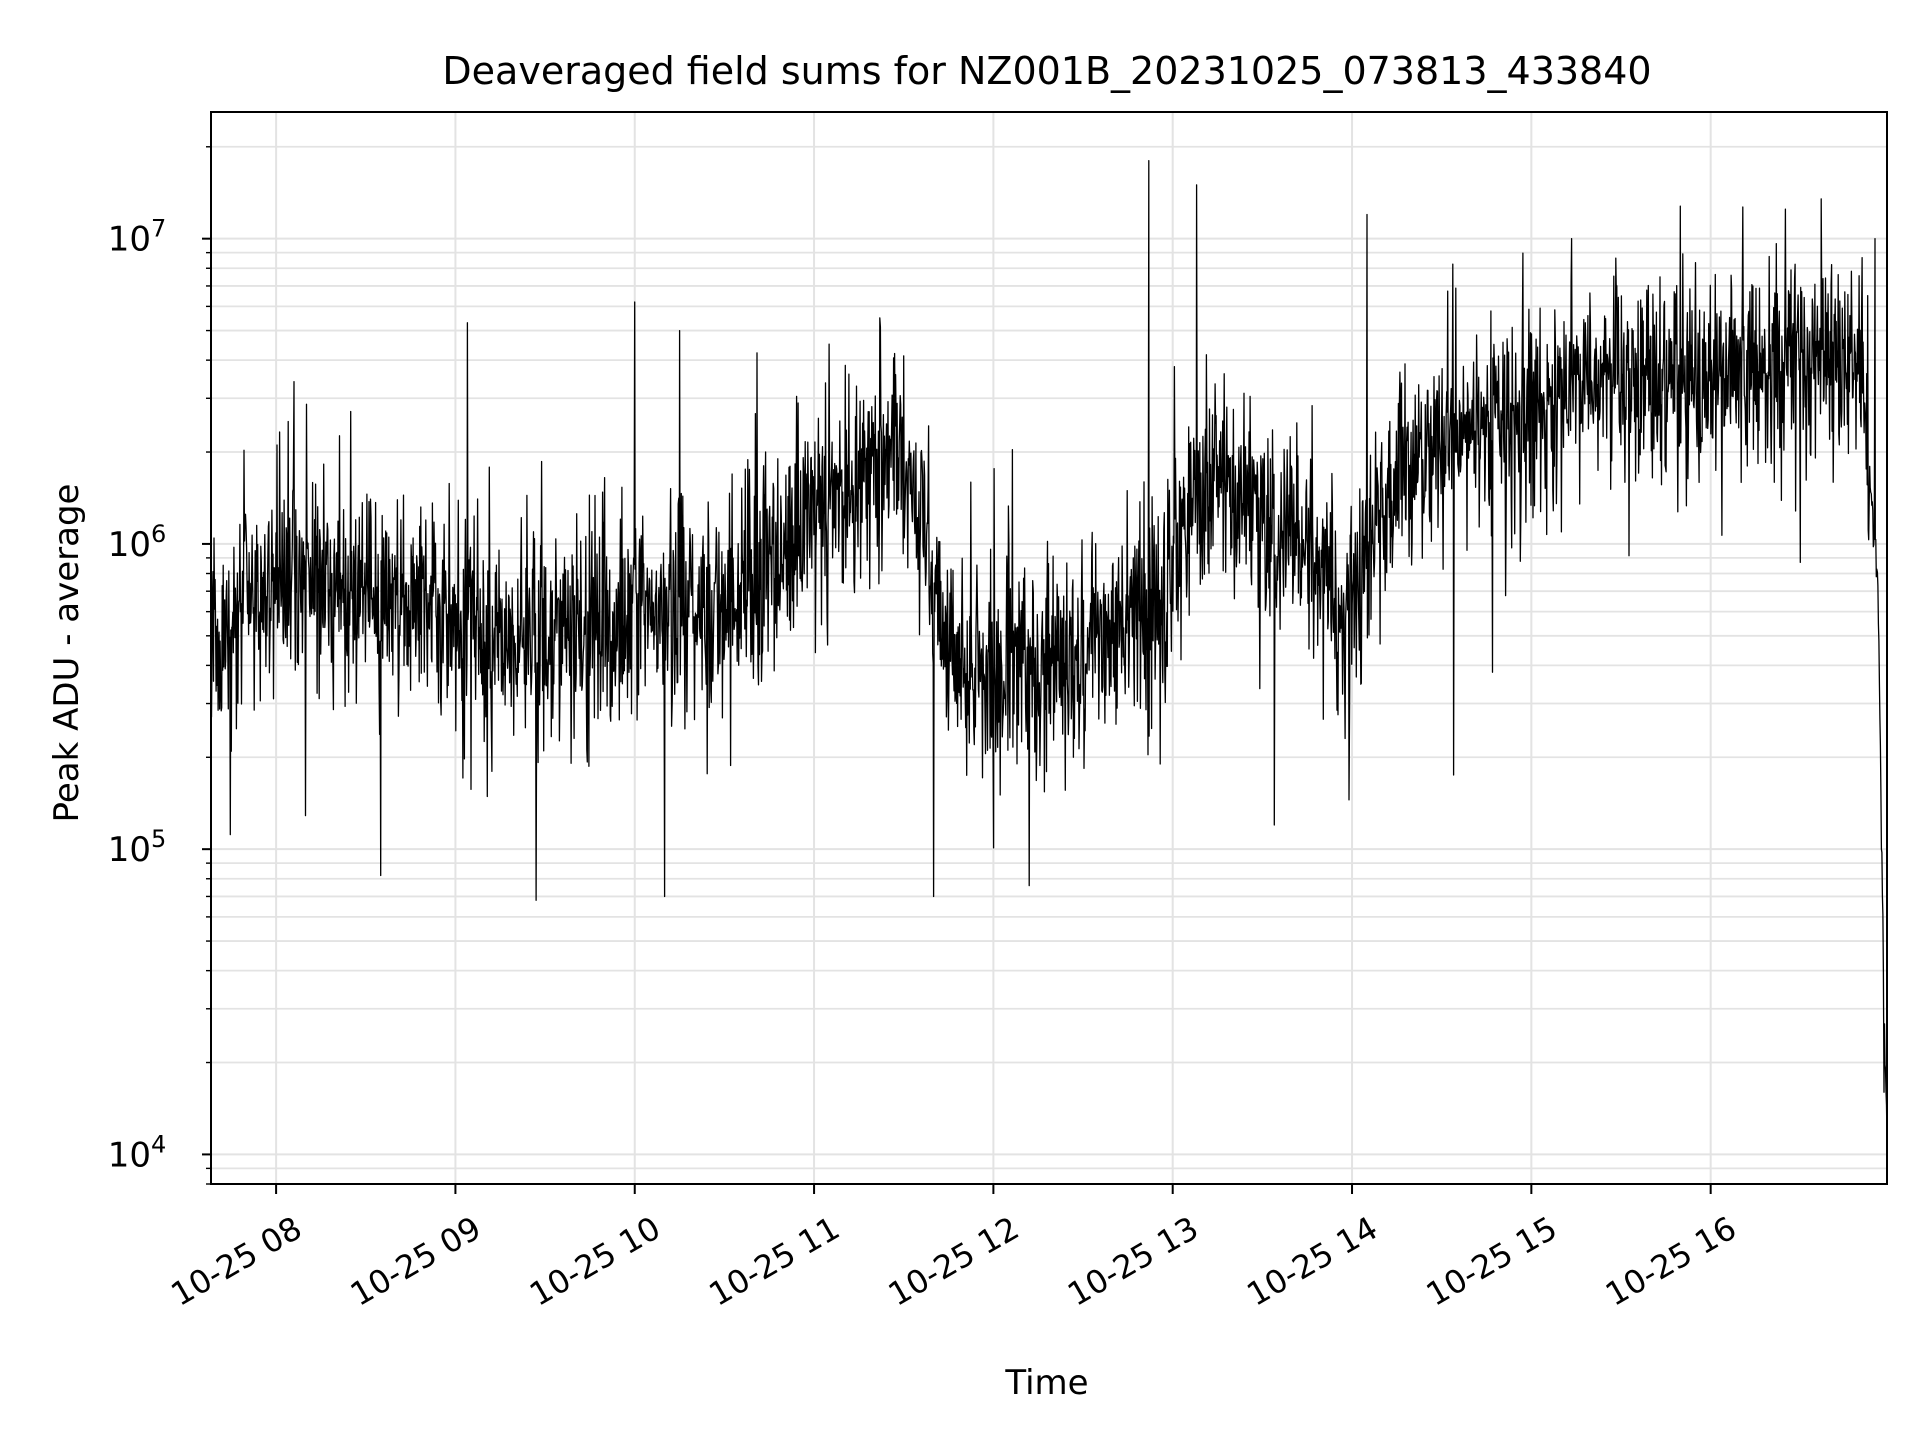  What do you see at coordinates (137, 1152) in the screenshot?
I see `y-tick-label: 10⁴` at bounding box center [137, 1152].